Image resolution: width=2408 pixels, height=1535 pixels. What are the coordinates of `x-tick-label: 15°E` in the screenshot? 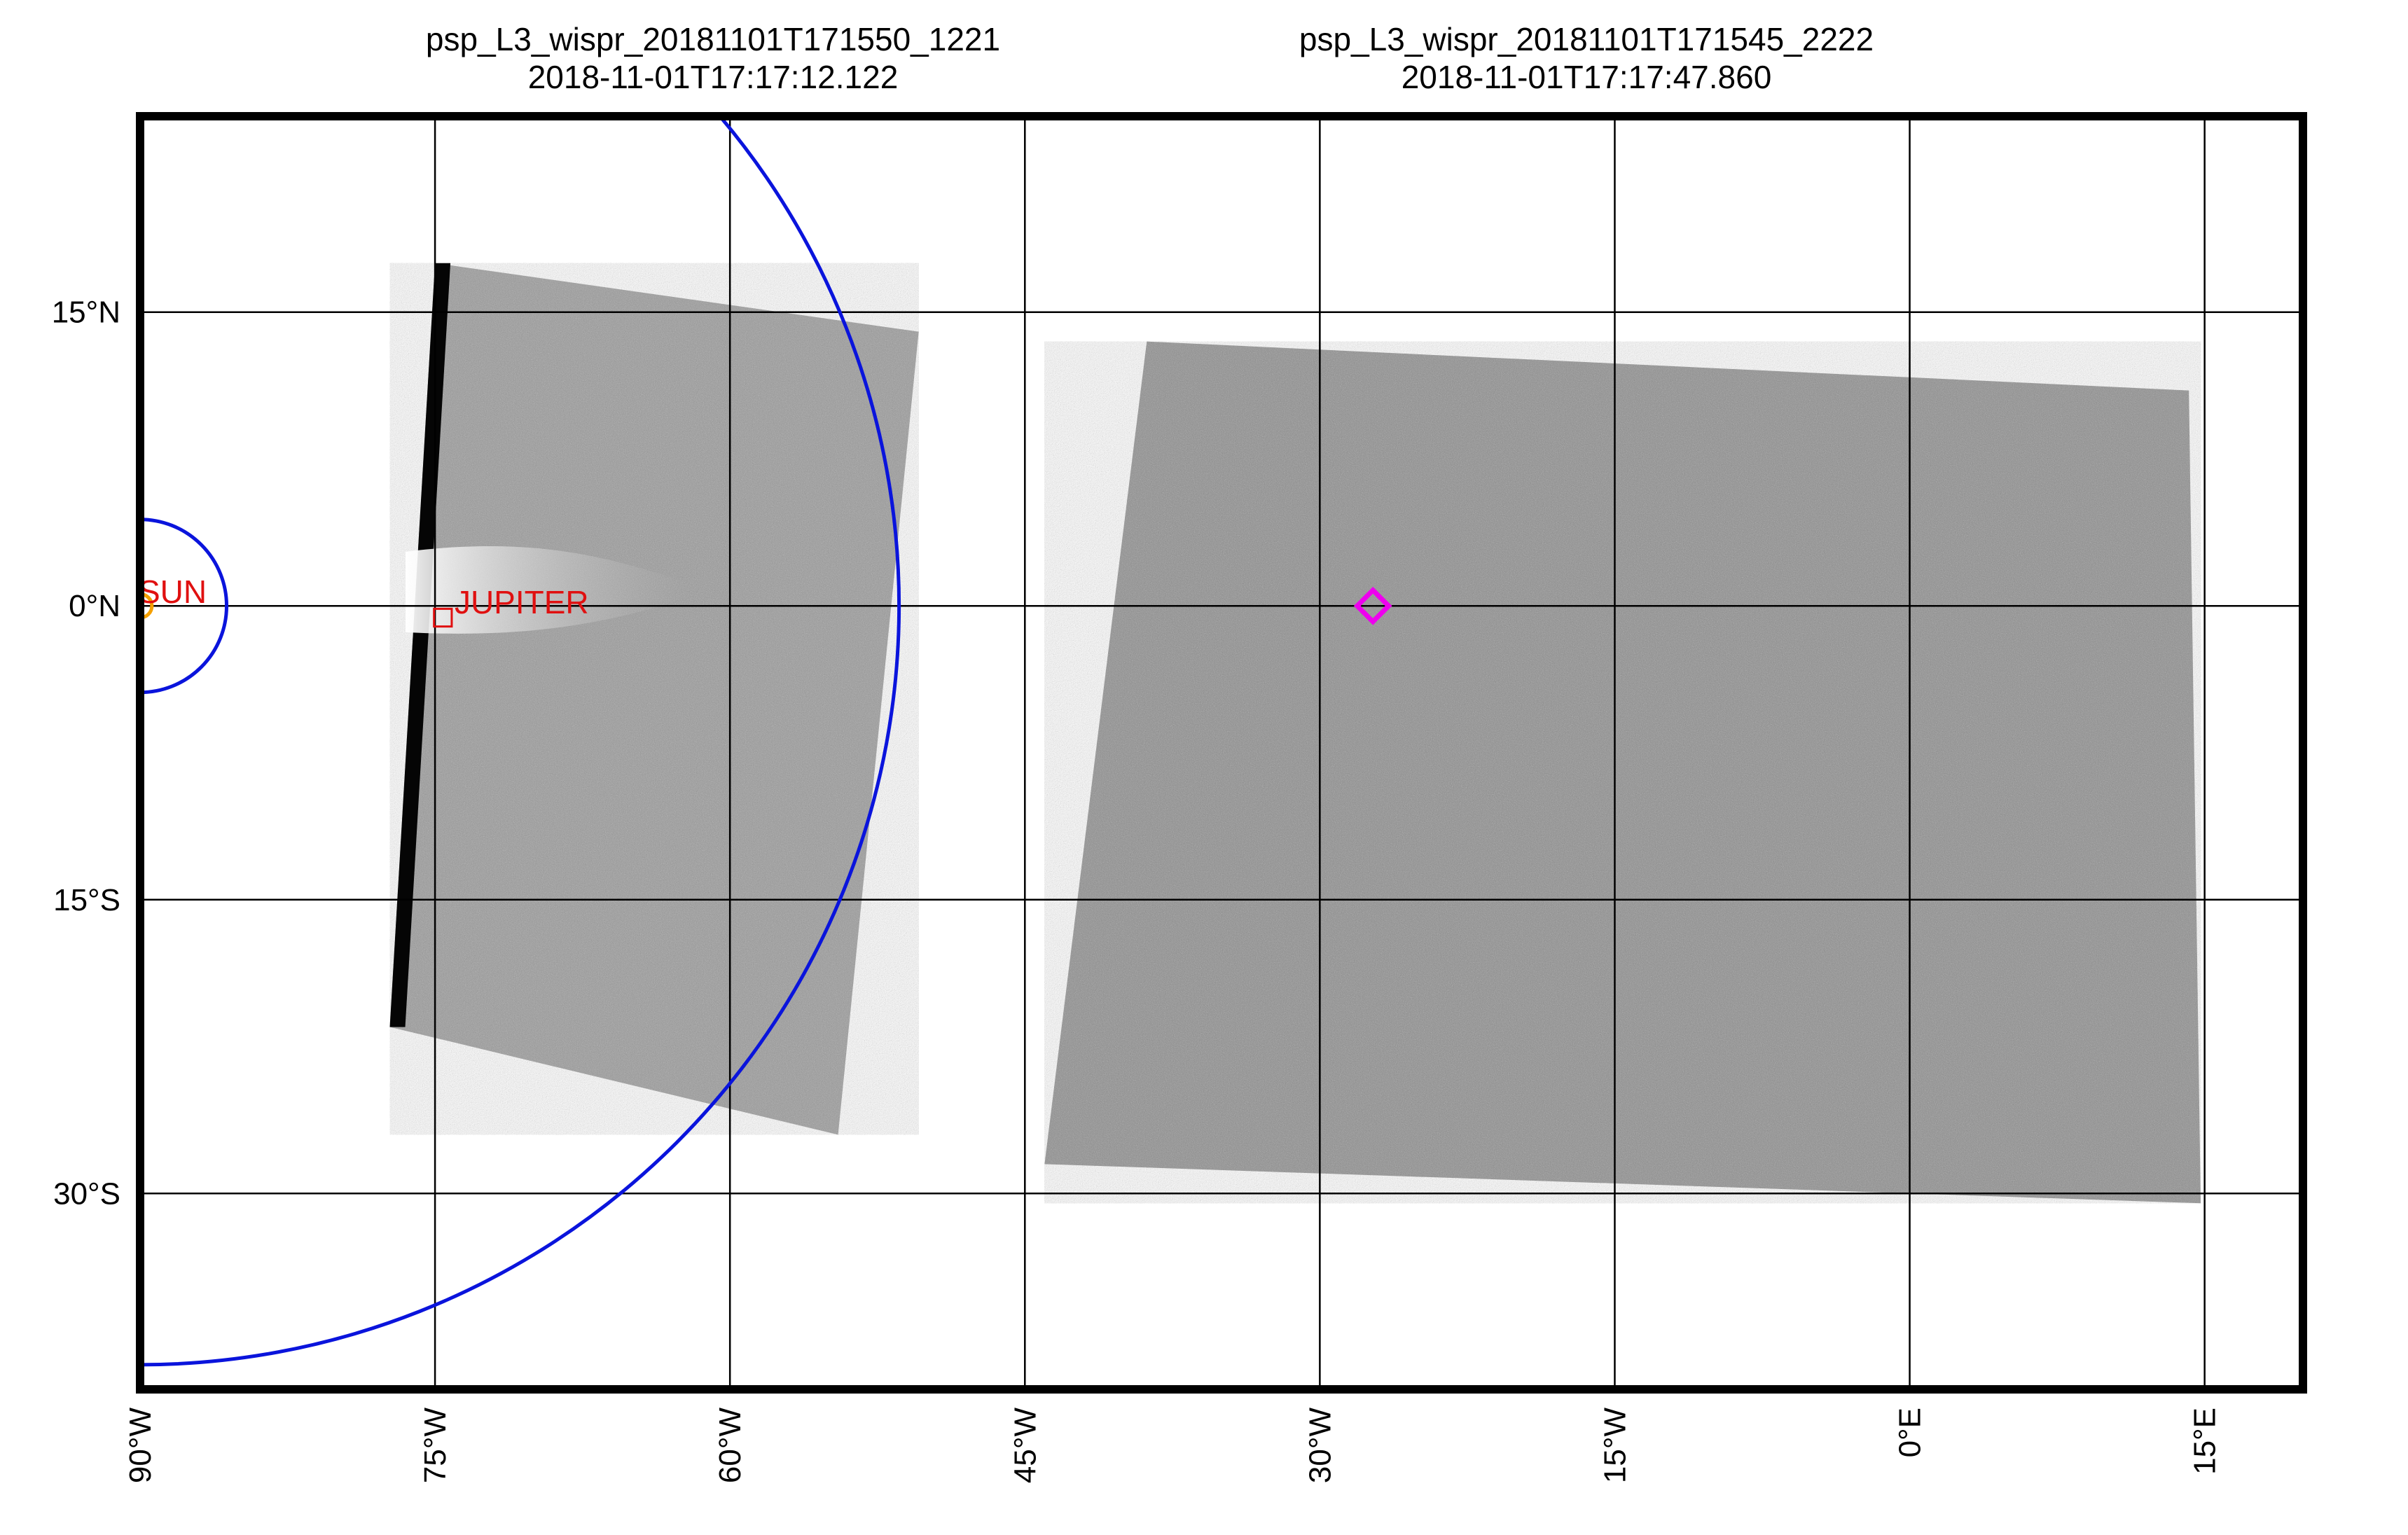 It's located at (2205, 1441).